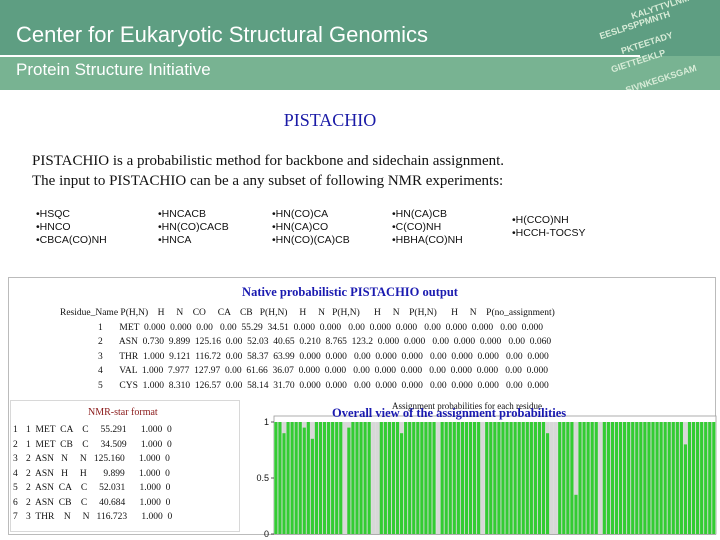  What do you see at coordinates (15, 430) in the screenshot?
I see `nmr-index: 1` at bounding box center [15, 430].